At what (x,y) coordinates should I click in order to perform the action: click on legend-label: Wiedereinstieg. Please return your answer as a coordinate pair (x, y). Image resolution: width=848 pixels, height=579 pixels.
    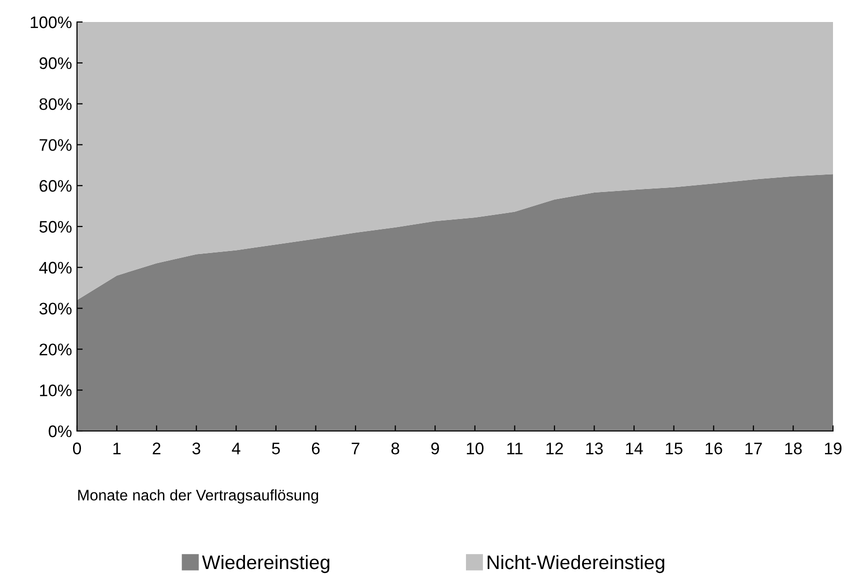
    Looking at the image, I should click on (266, 564).